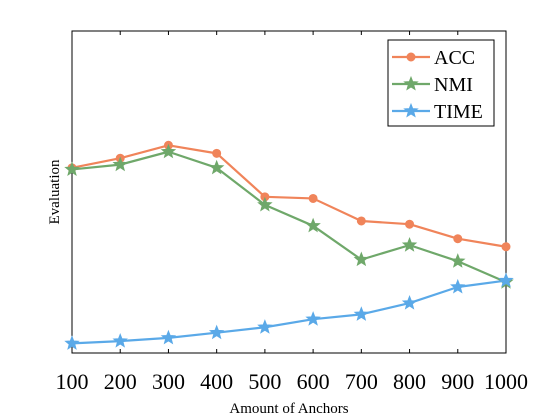 Image resolution: width=560 pixels, height=420 pixels. I want to click on legend-label-acc: ACC, so click(454, 58).